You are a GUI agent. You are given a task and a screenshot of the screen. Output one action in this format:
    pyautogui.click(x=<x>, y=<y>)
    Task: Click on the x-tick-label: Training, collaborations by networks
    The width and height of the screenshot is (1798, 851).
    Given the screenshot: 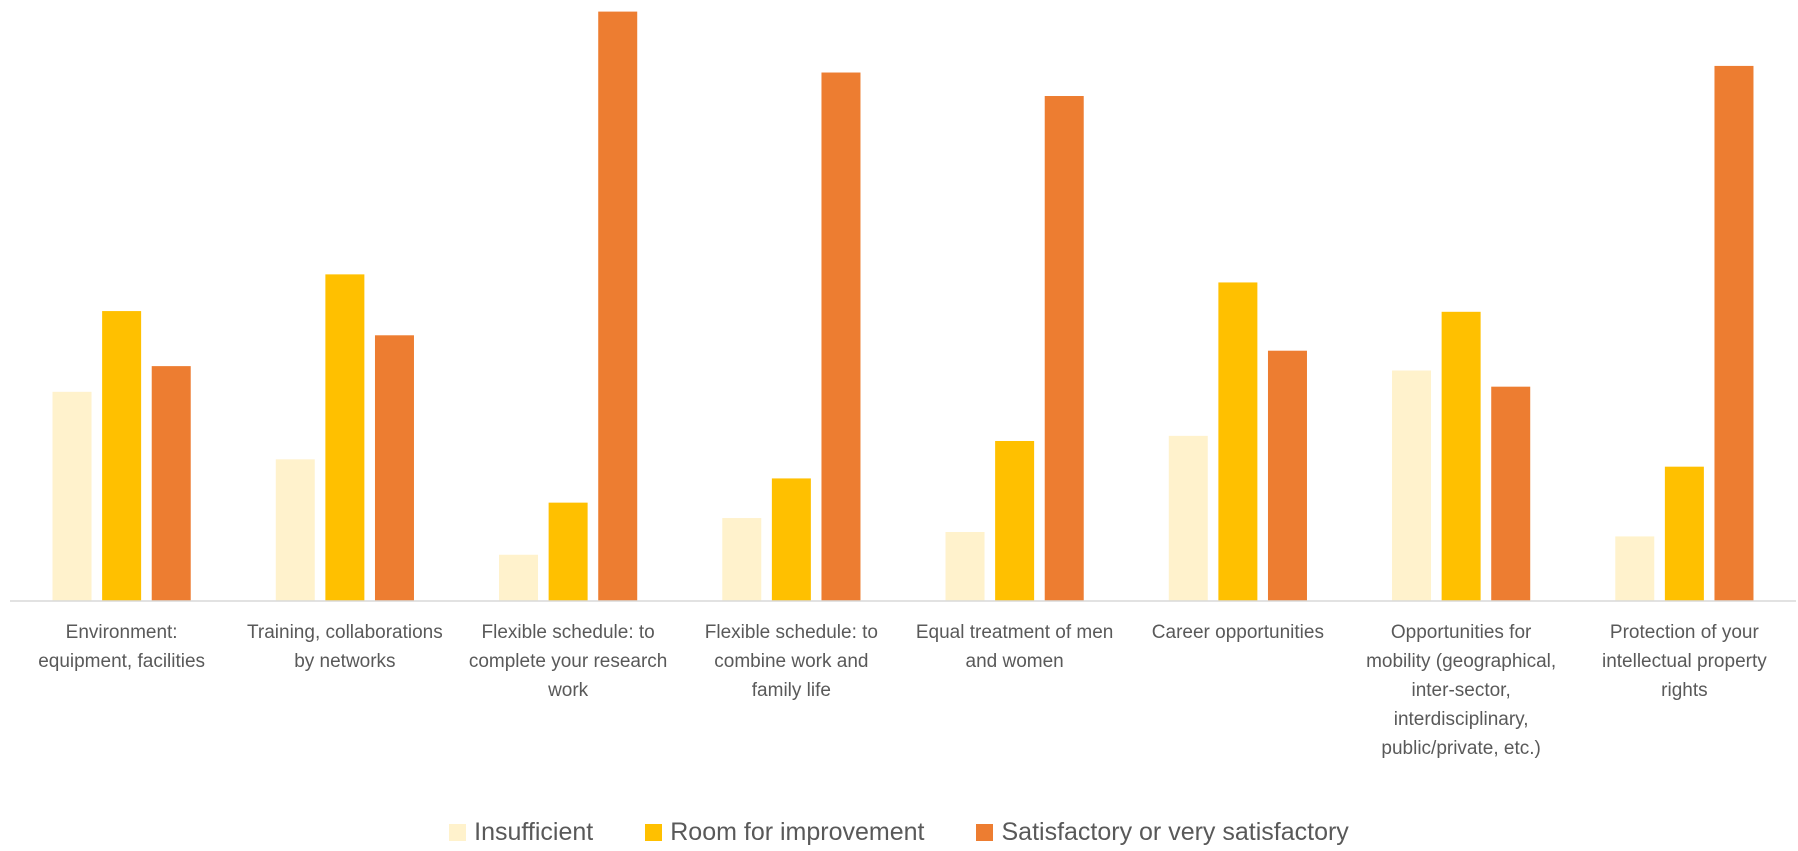 What is the action you would take?
    pyautogui.click(x=345, y=647)
    